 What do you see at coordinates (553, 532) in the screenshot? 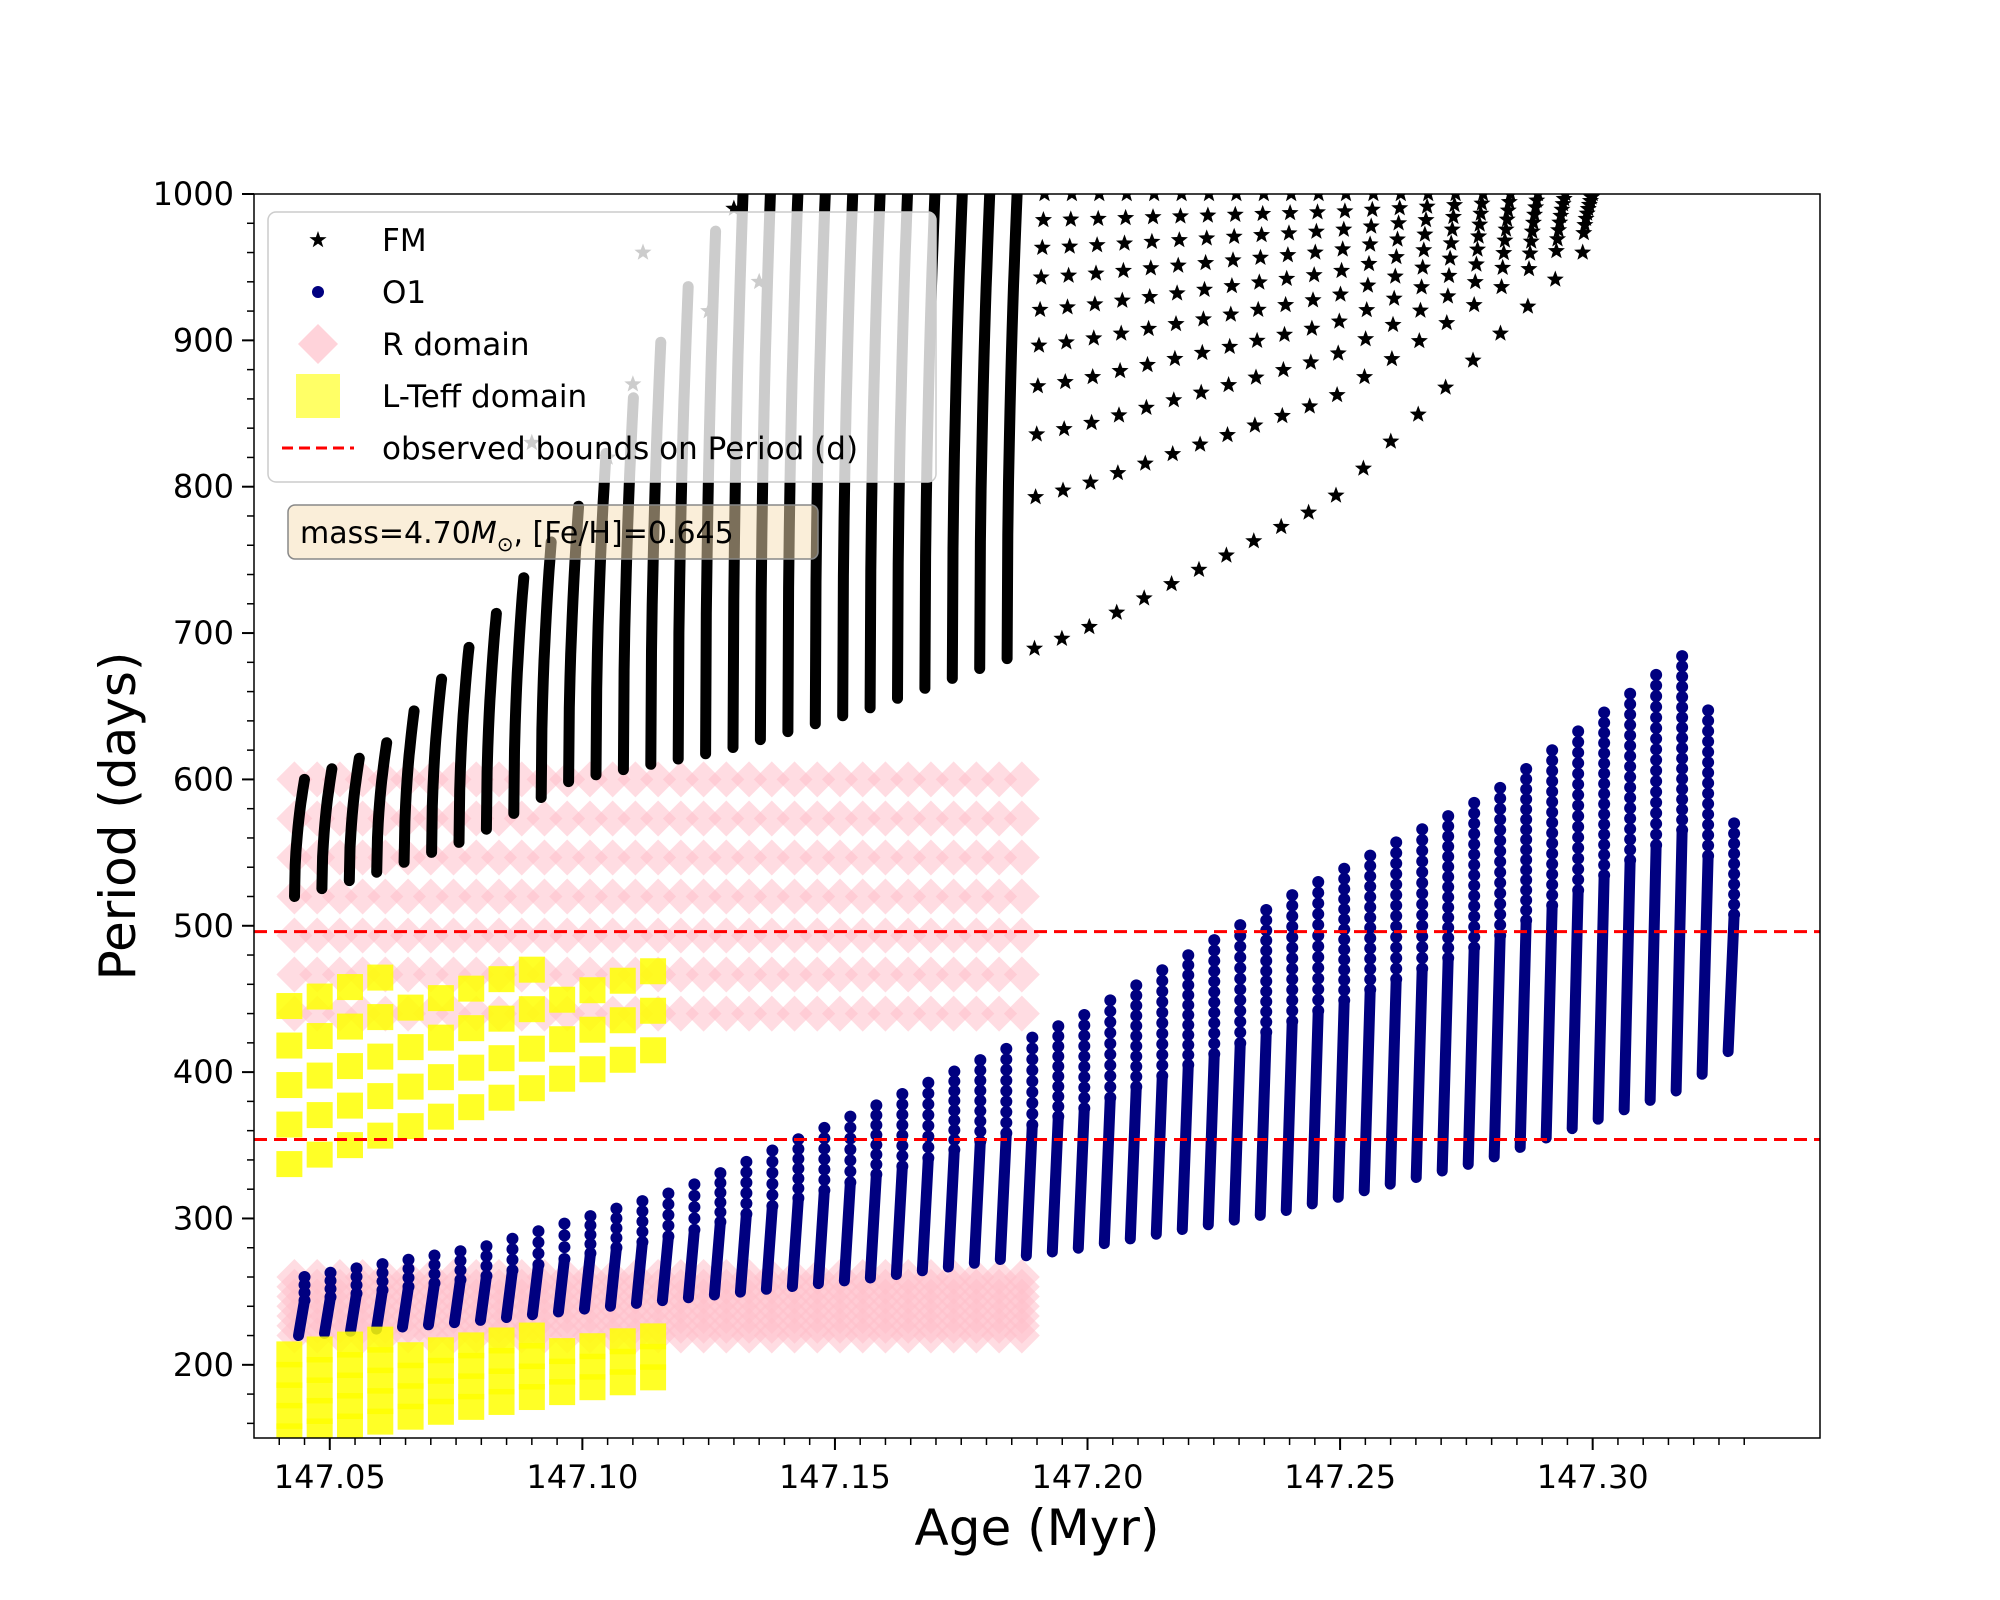
I see `annotation: mass=4.70M⊙, [Fe/H]=0.645` at bounding box center [553, 532].